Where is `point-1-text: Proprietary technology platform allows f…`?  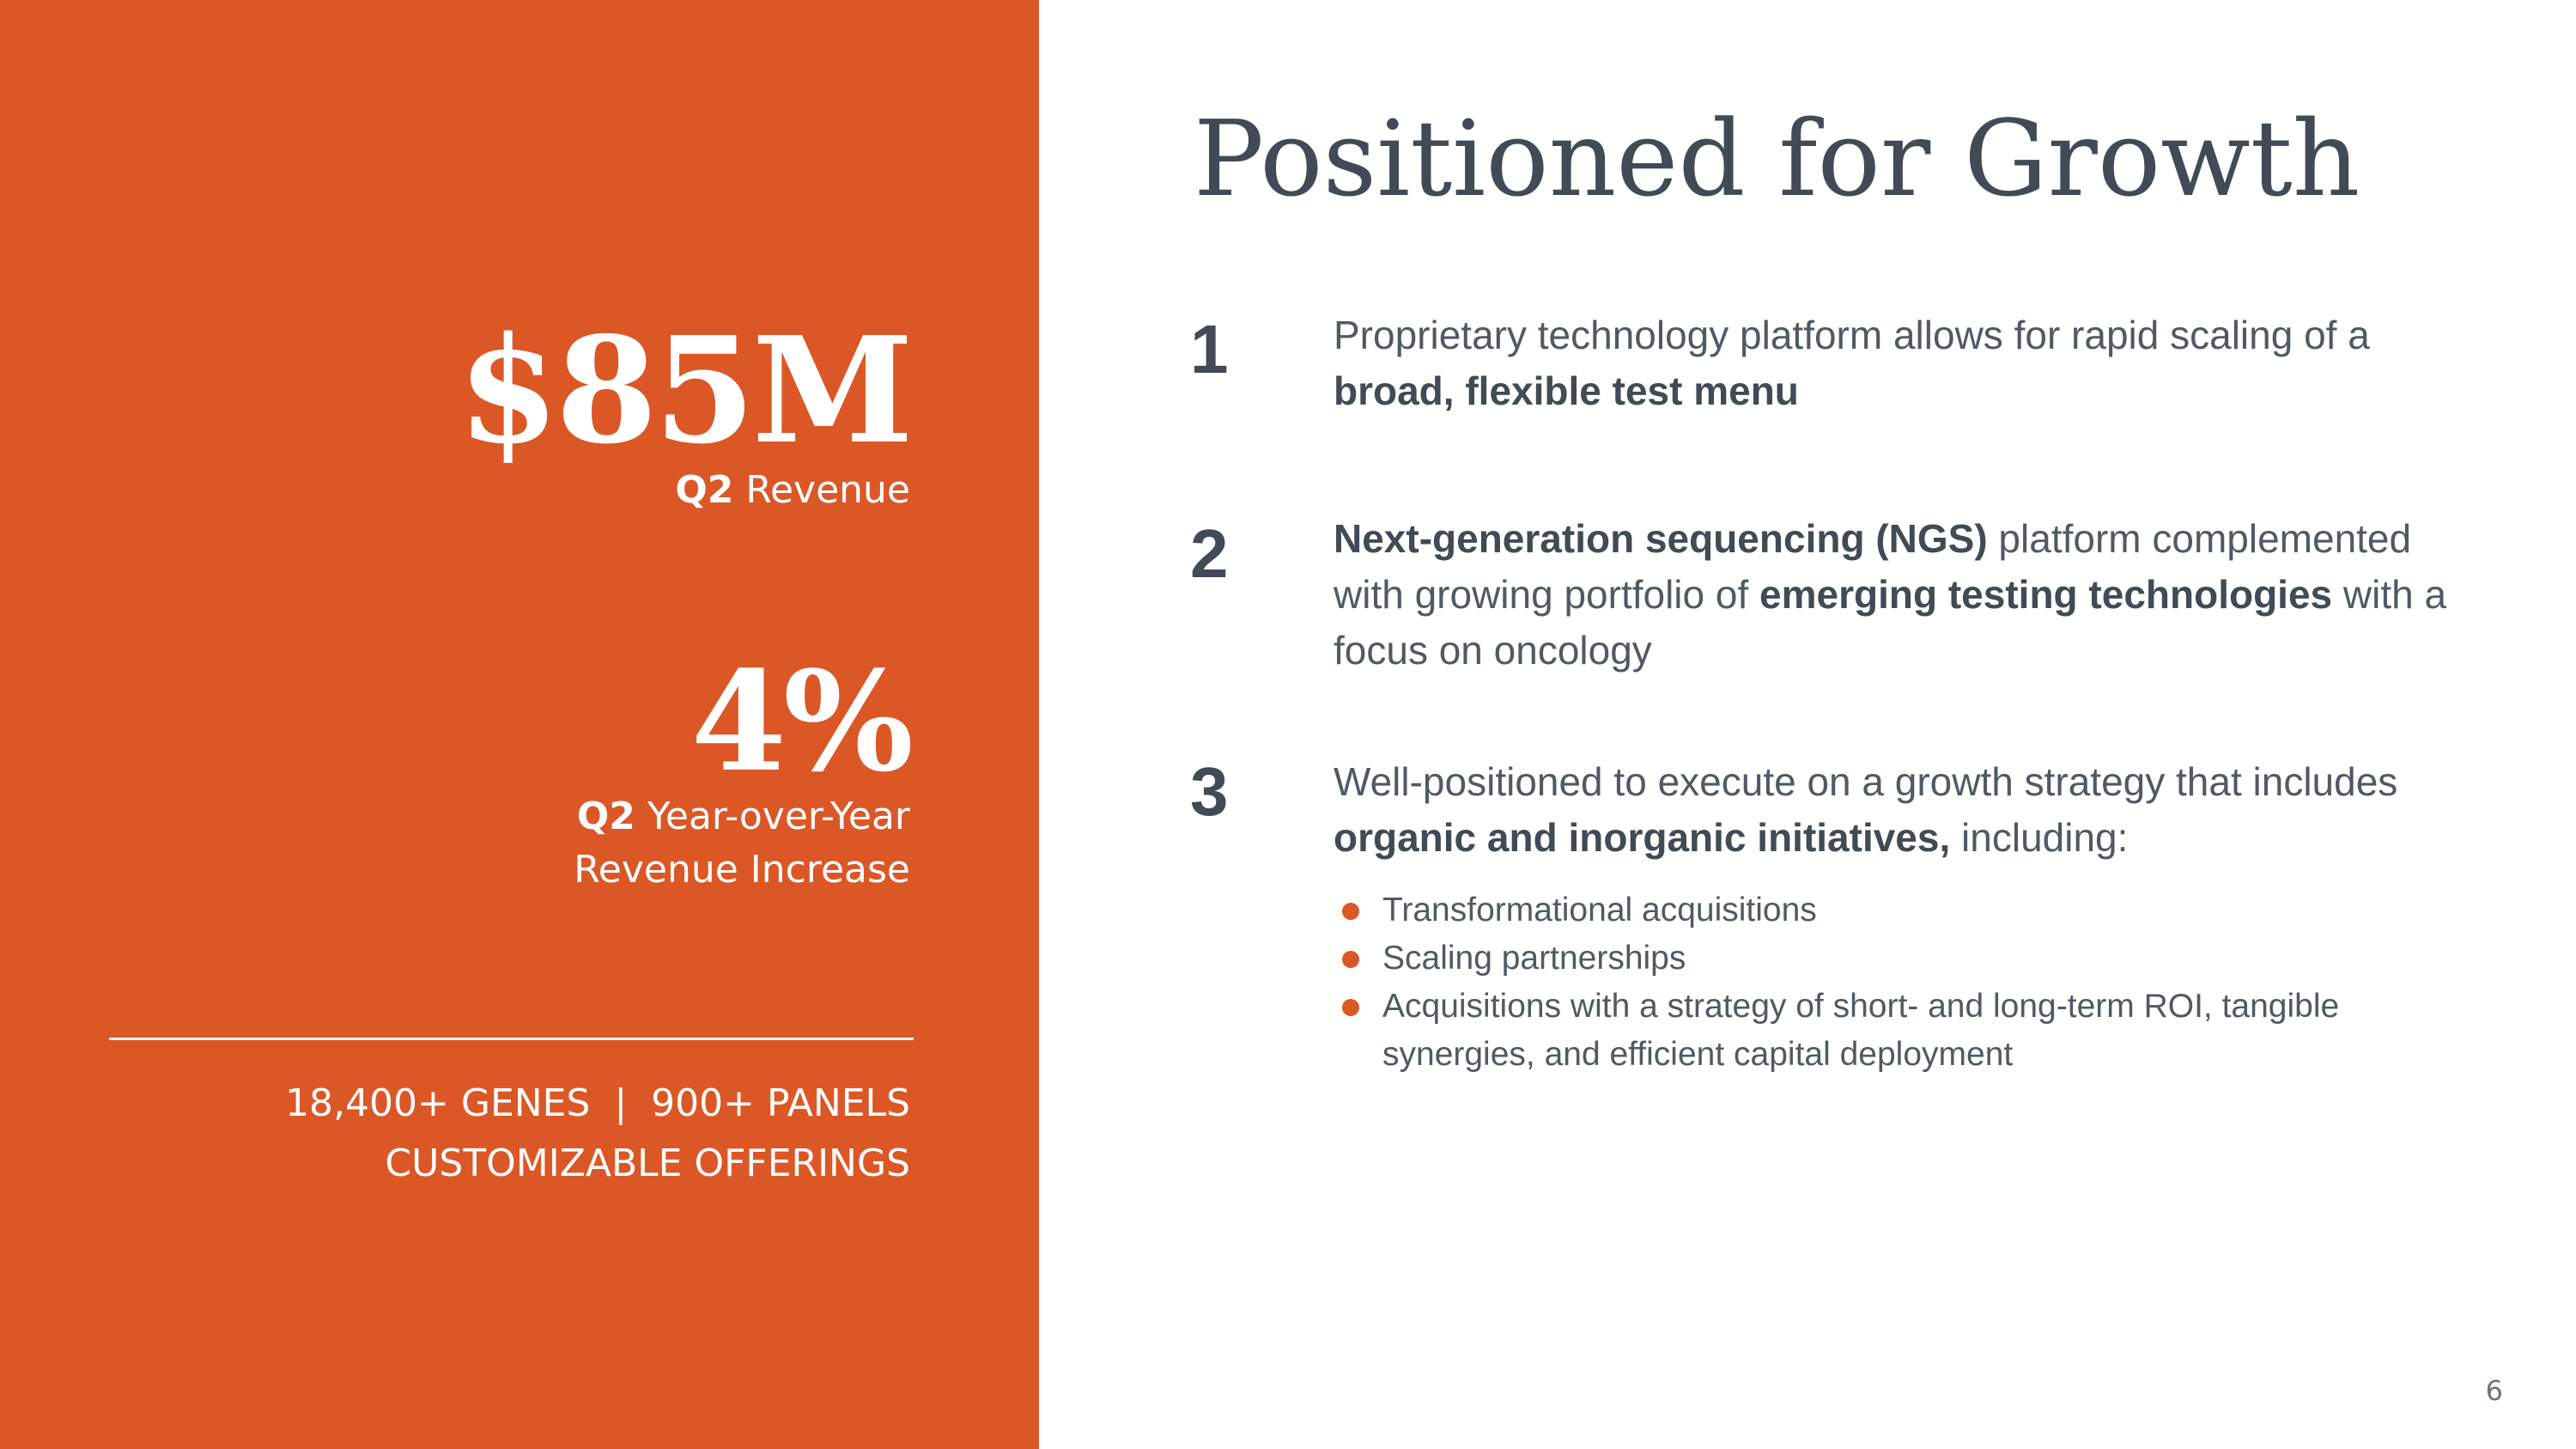 point-1-text: Proprietary technology platform allows f… is located at coordinates (1852, 335).